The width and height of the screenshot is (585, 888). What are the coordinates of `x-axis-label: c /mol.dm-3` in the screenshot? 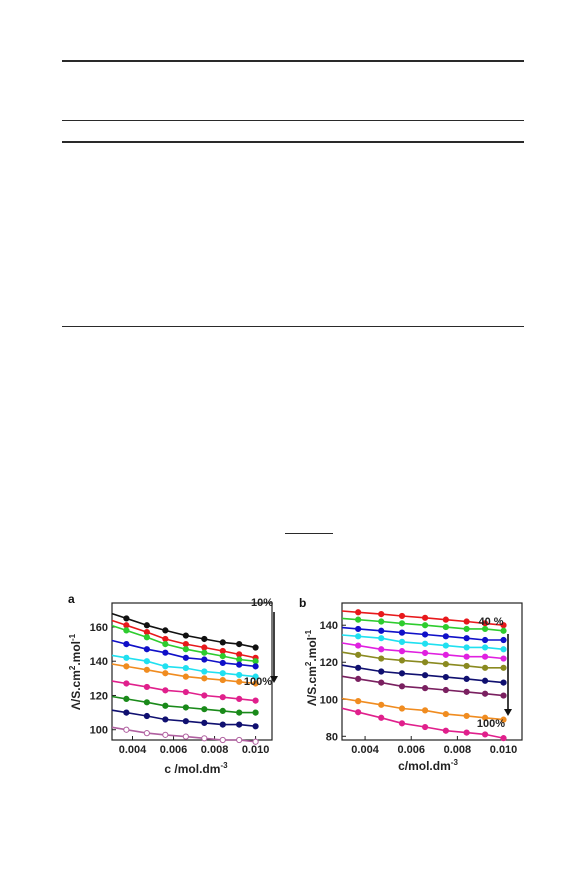 It's located at (196, 768).